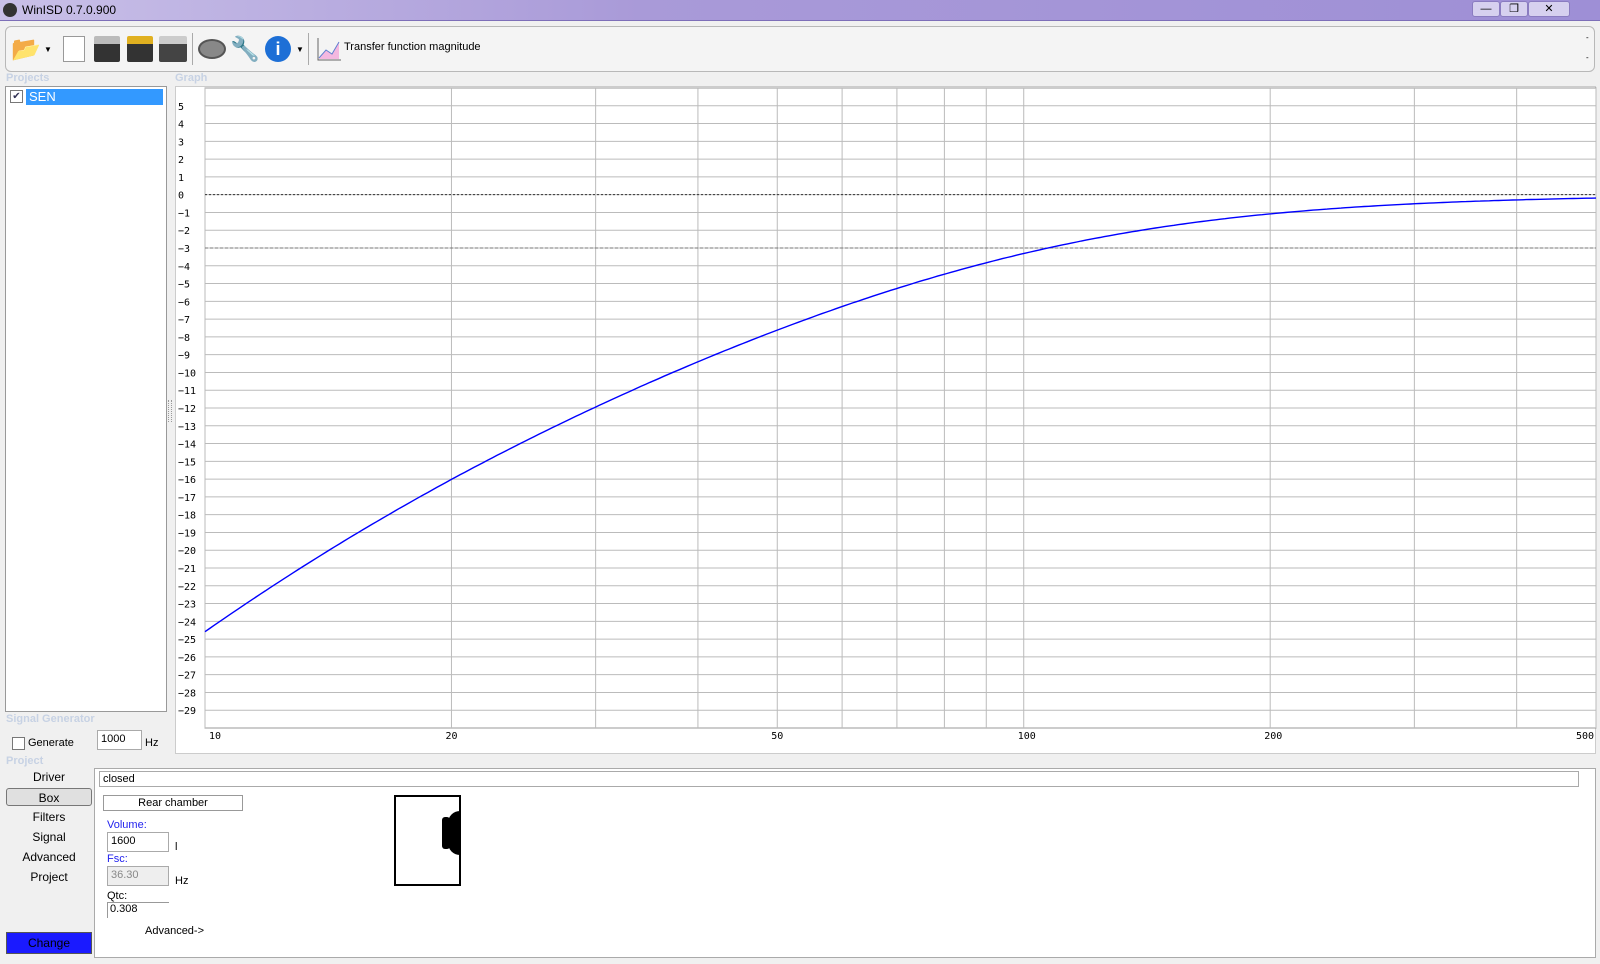  What do you see at coordinates (138, 842) in the screenshot?
I see `volume-input: 1600` at bounding box center [138, 842].